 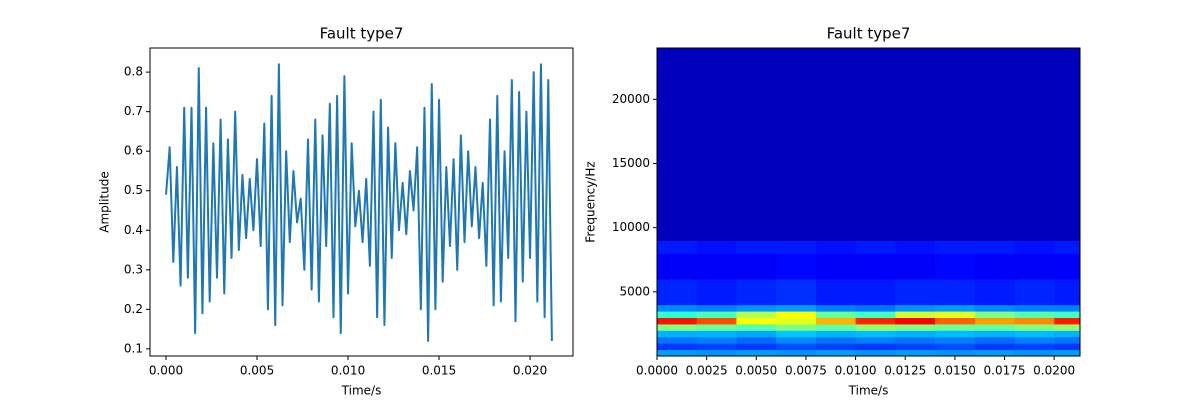 I want to click on x-tick-label: 0.0000, so click(x=657, y=371).